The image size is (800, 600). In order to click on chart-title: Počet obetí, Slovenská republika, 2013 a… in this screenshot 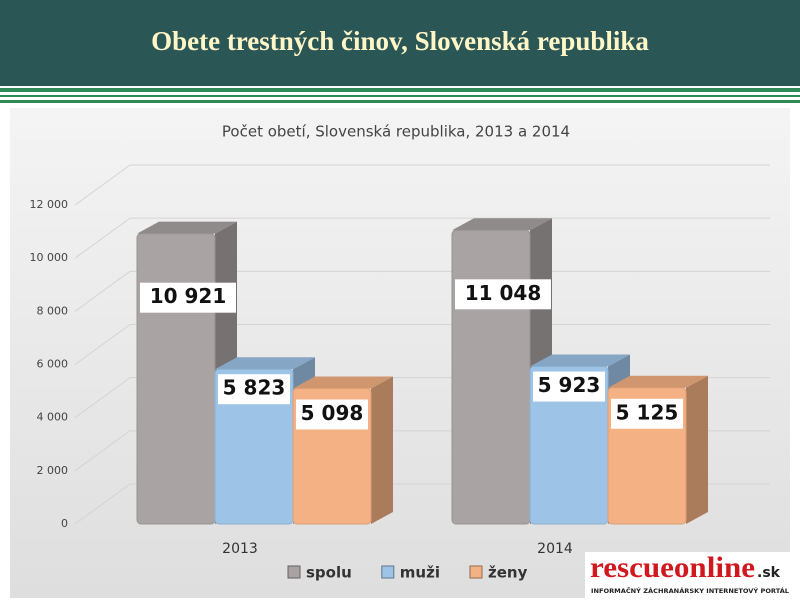, I will do `click(396, 132)`.